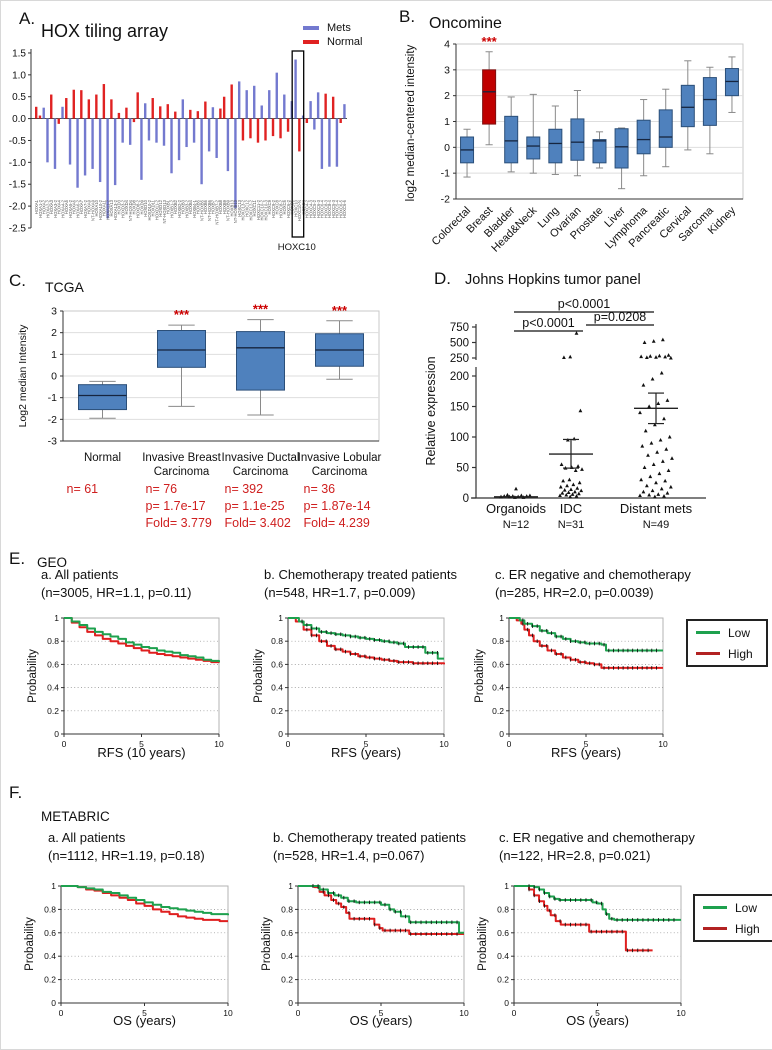 This screenshot has height=1050, width=772. What do you see at coordinates (164, 211) in the screenshot?
I see `svg-text: NT-HOXD13` at bounding box center [164, 211].